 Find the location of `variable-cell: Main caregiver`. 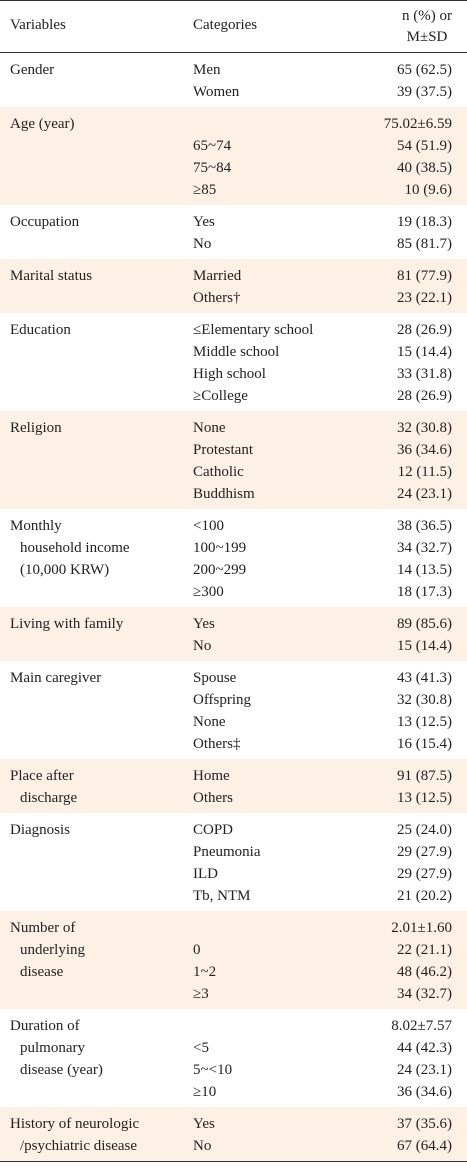

variable-cell: Main caregiver is located at coordinates (56, 678).